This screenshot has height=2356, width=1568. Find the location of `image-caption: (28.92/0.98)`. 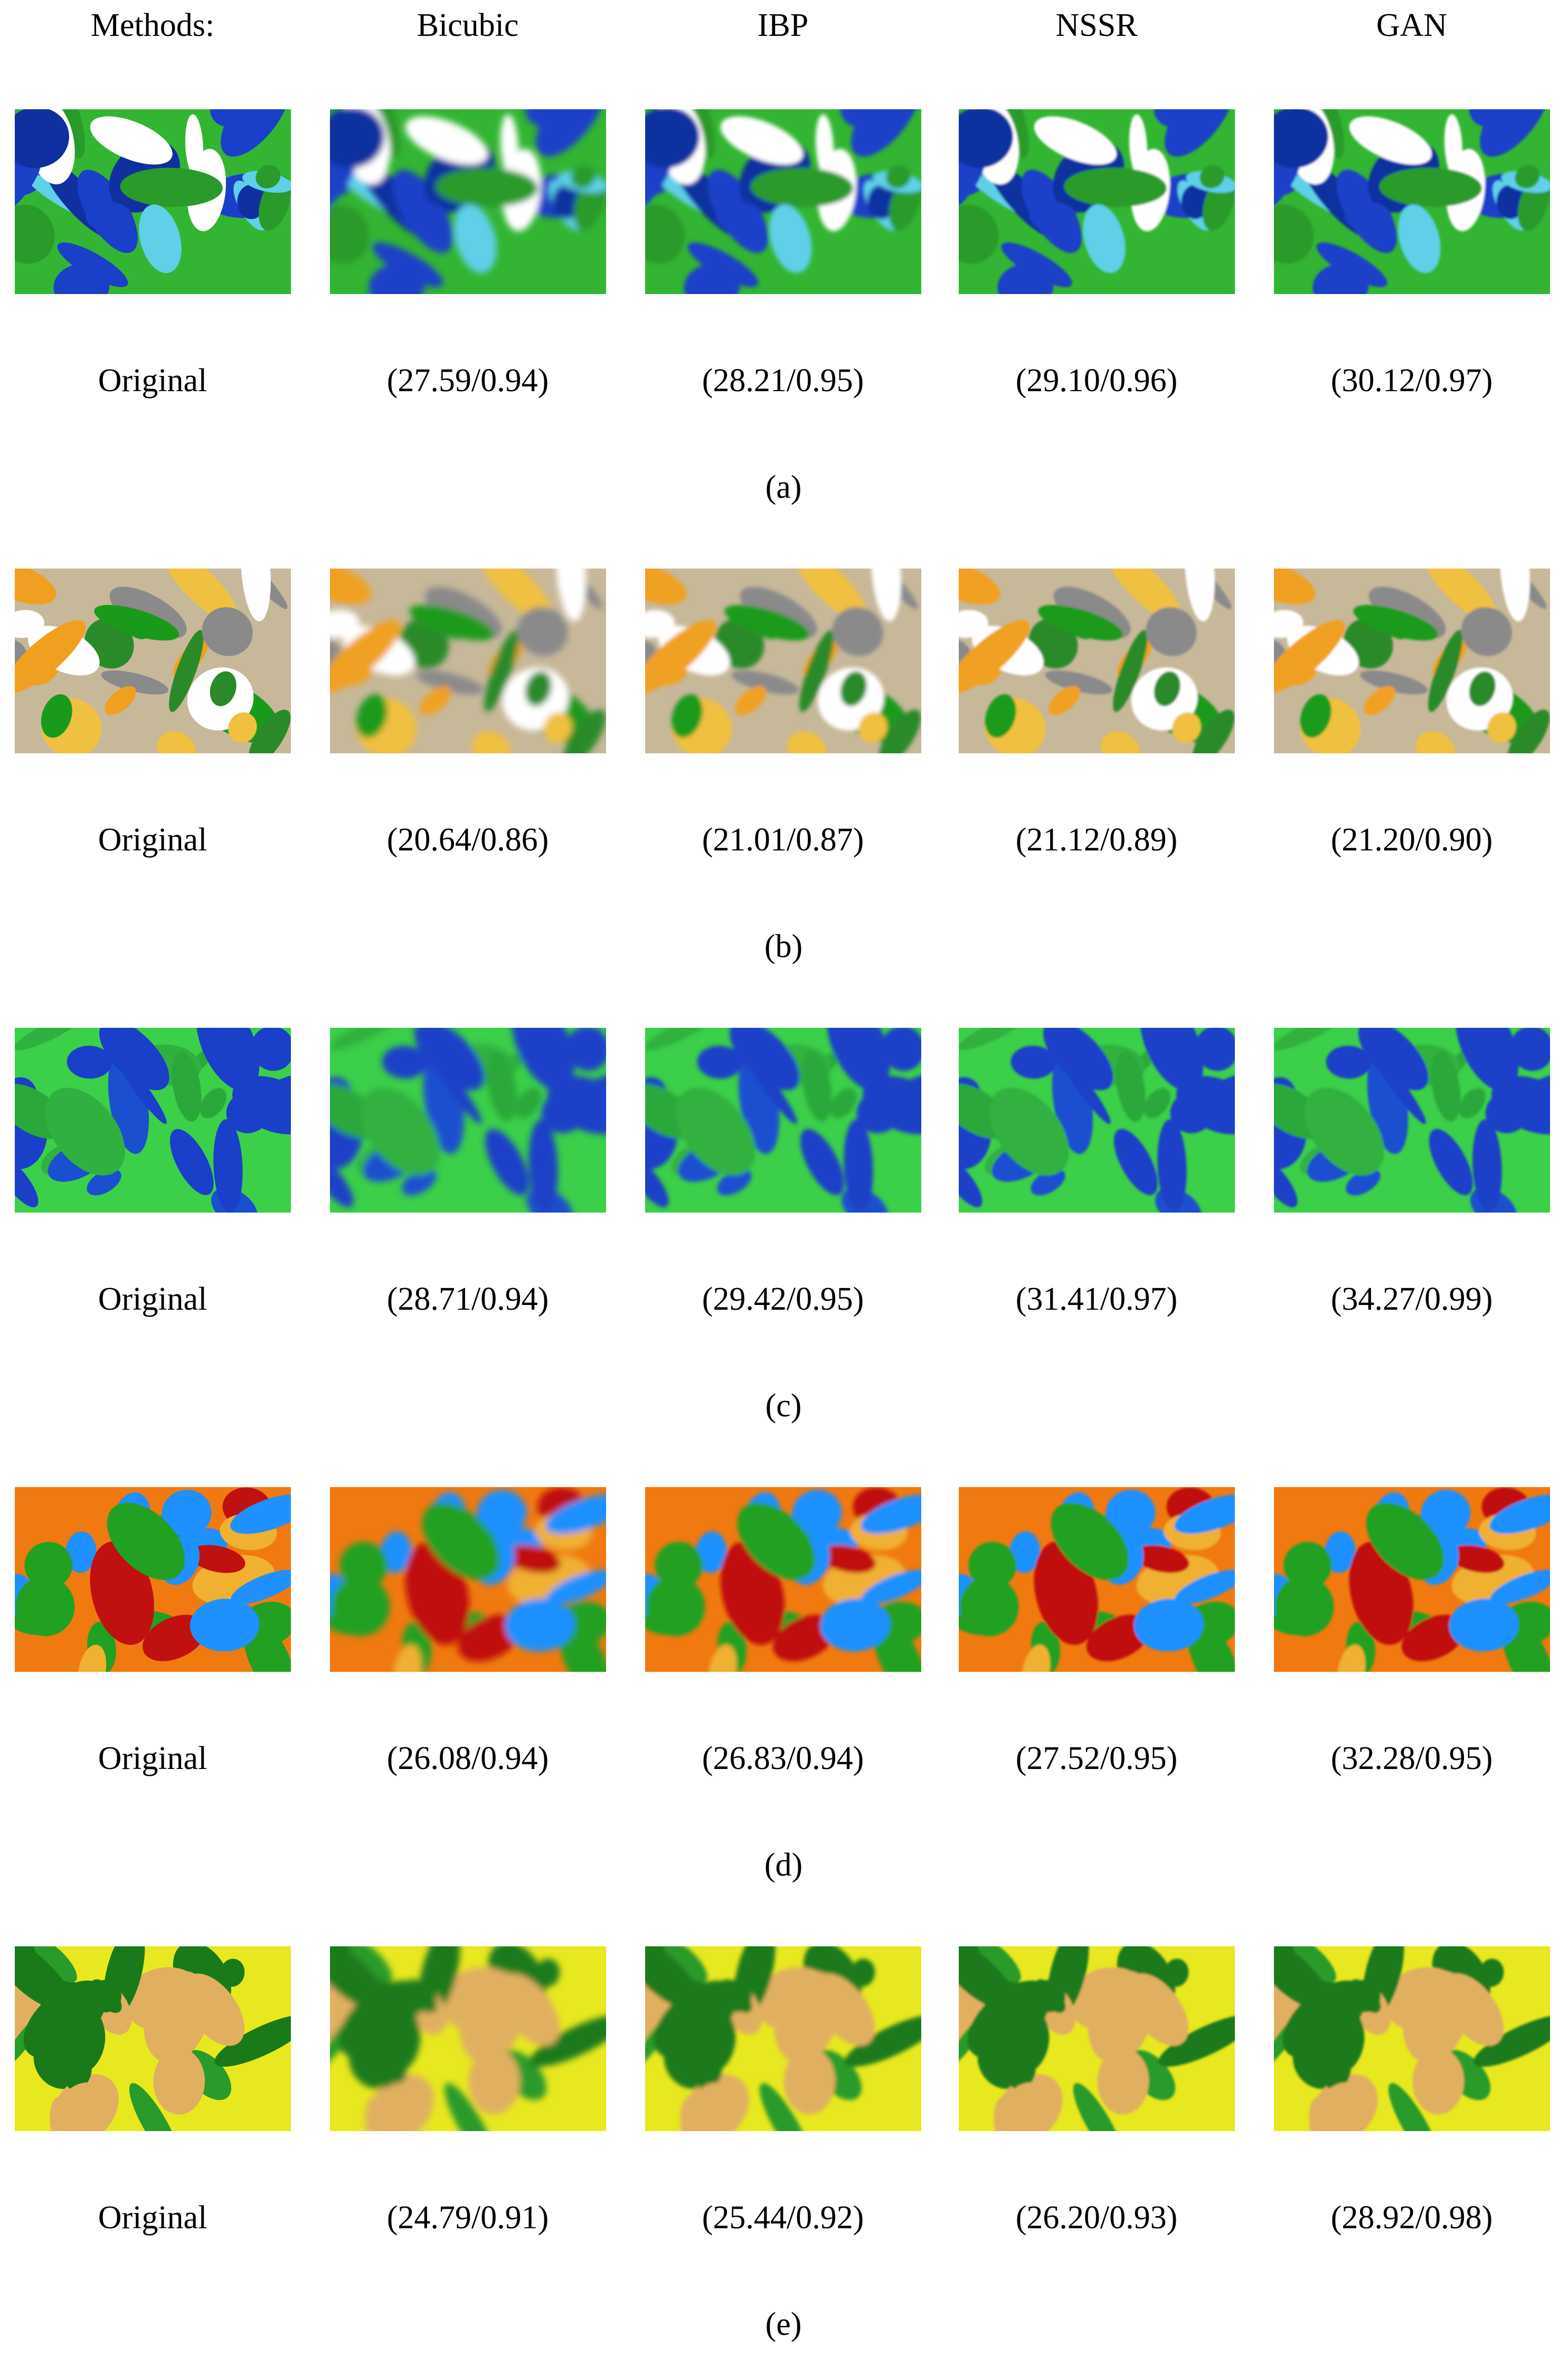

image-caption: (28.92/0.98) is located at coordinates (1411, 2218).